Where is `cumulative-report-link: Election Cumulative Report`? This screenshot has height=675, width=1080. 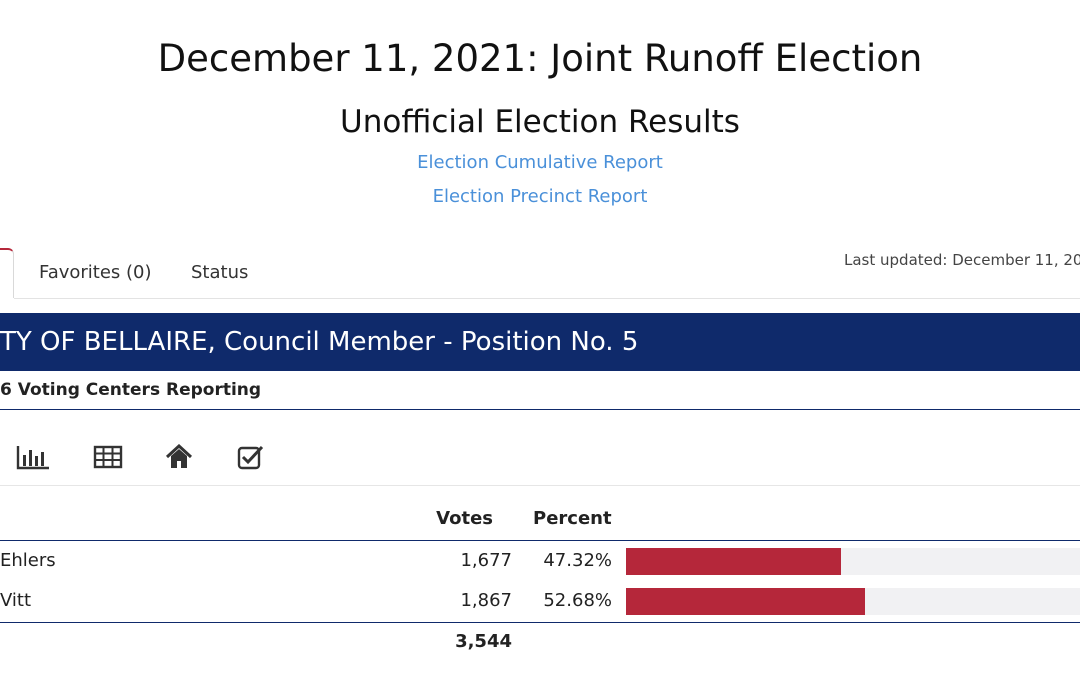 cumulative-report-link: Election Cumulative Report is located at coordinates (540, 162).